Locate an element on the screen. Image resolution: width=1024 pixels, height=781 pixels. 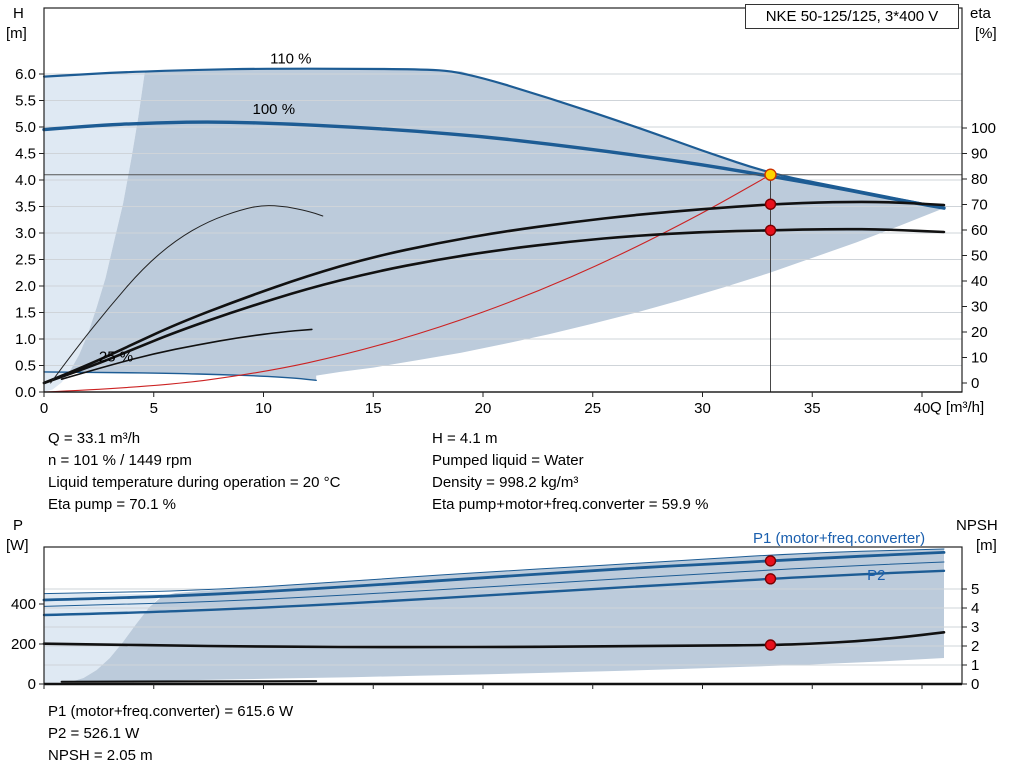
head-axis-unit: [m] is located at coordinates (16, 33).